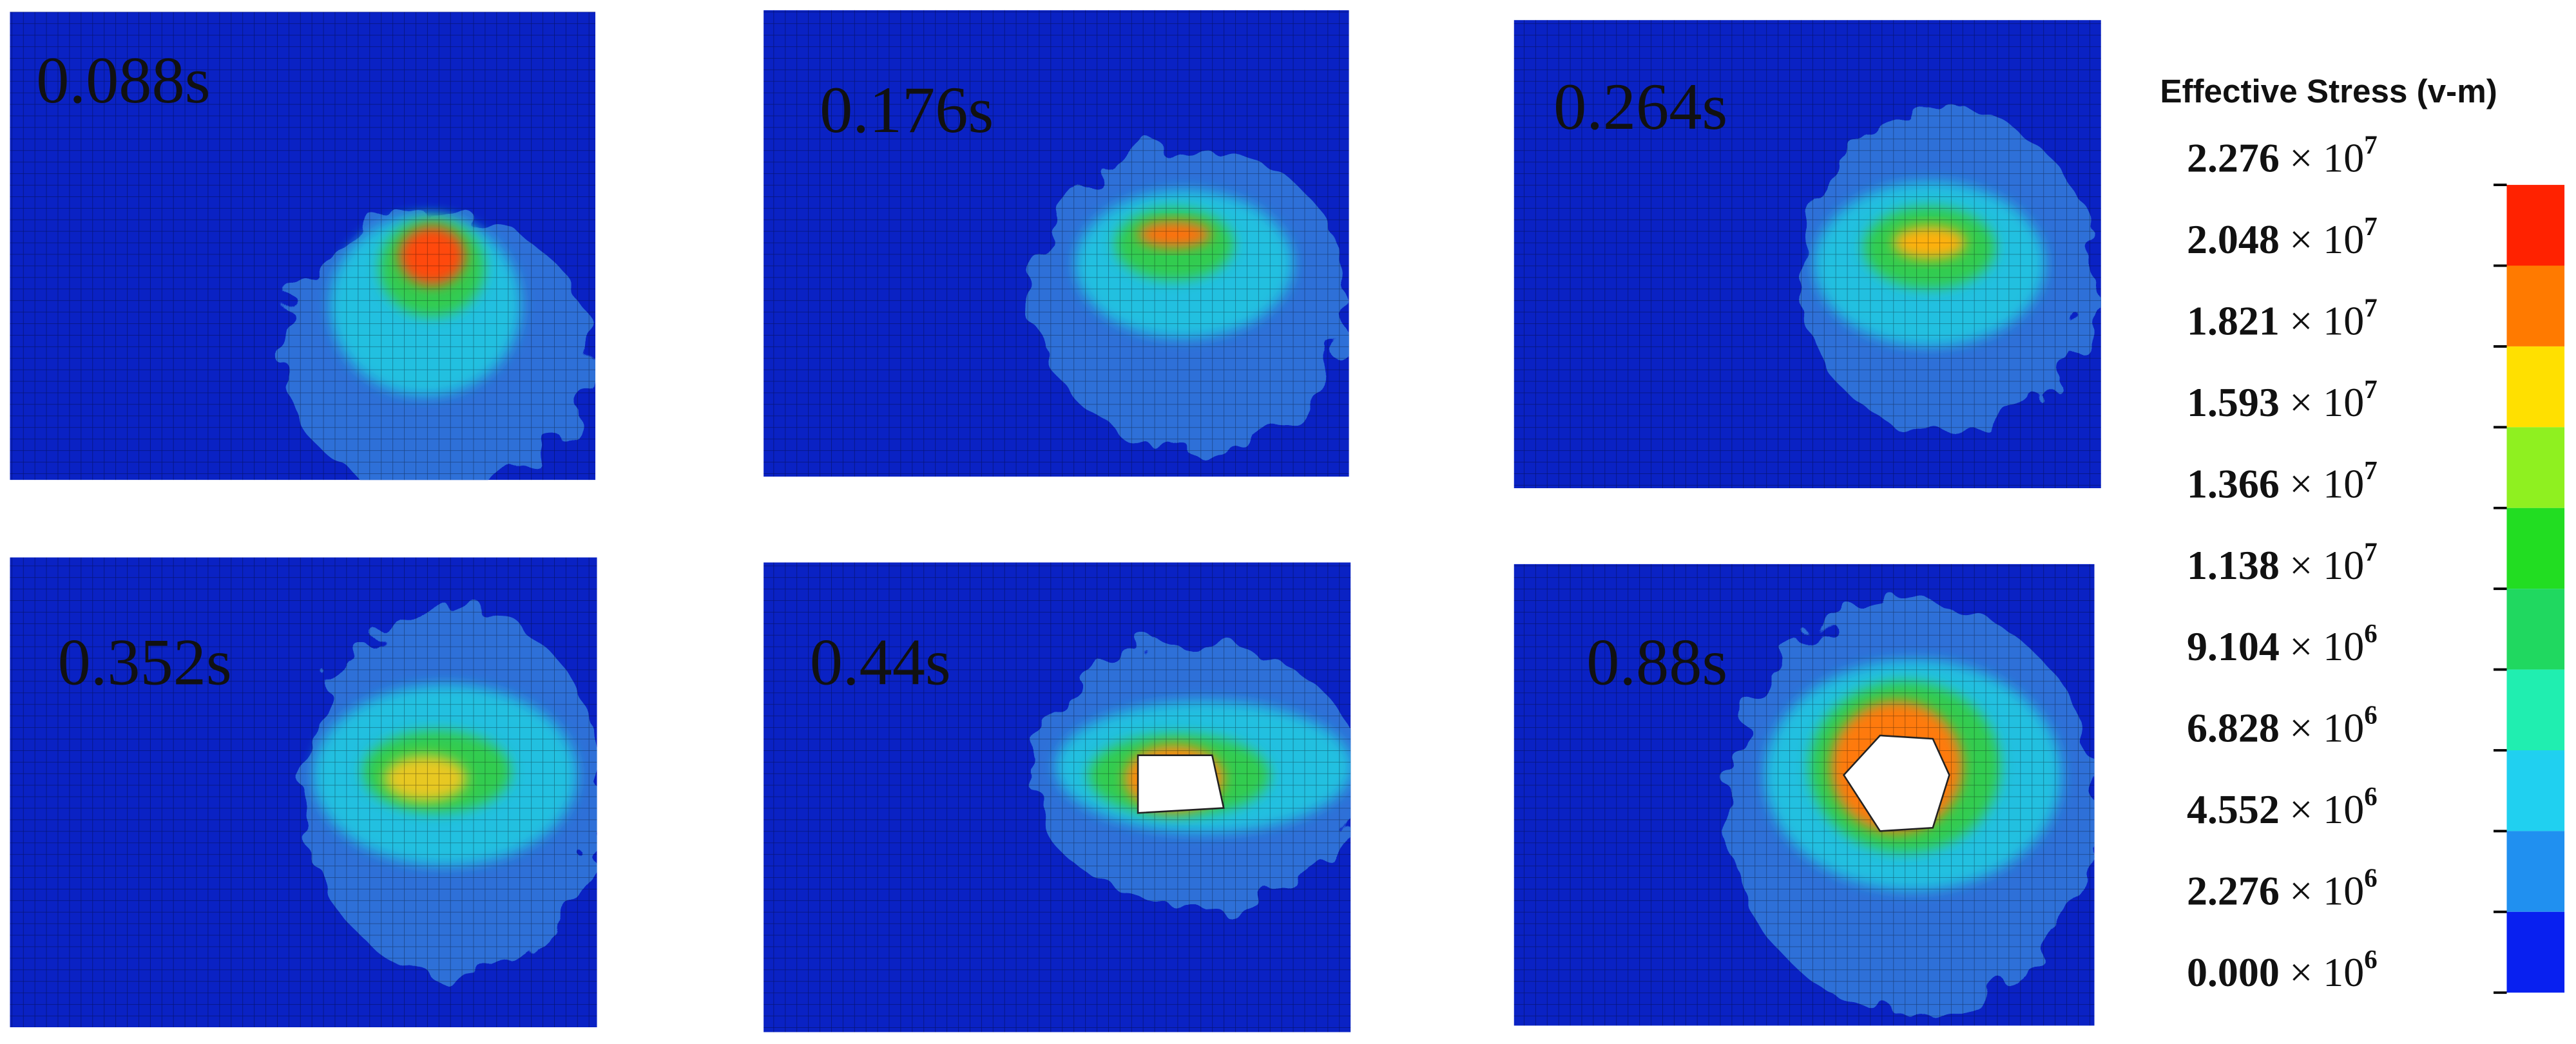 Image resolution: width=2576 pixels, height=1044 pixels. I want to click on time-label: 0.176s, so click(907, 110).